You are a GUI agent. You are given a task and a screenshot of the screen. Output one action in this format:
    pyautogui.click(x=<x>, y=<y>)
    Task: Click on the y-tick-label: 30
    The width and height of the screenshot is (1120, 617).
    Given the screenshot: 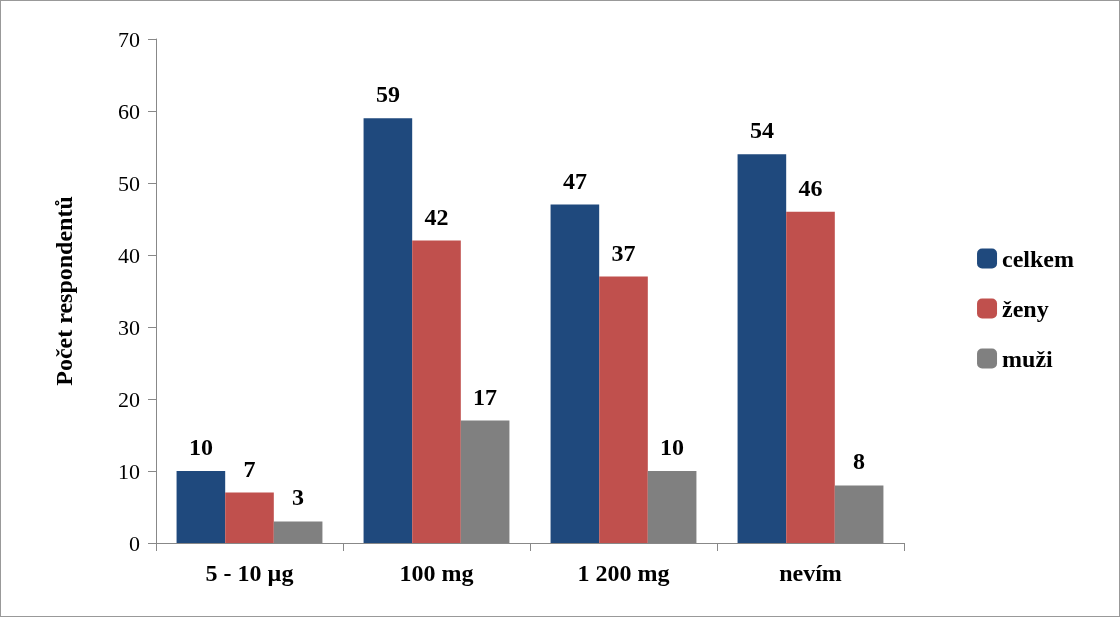 What is the action you would take?
    pyautogui.click(x=129, y=327)
    